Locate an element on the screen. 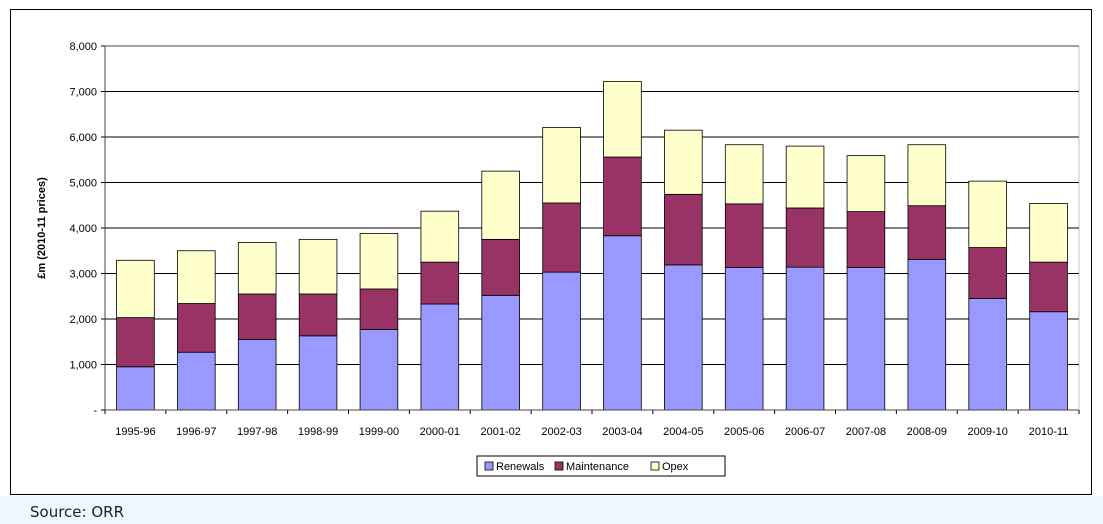 The image size is (1103, 524). x-tick-label-2004-05: 2004-05 is located at coordinates (683, 432).